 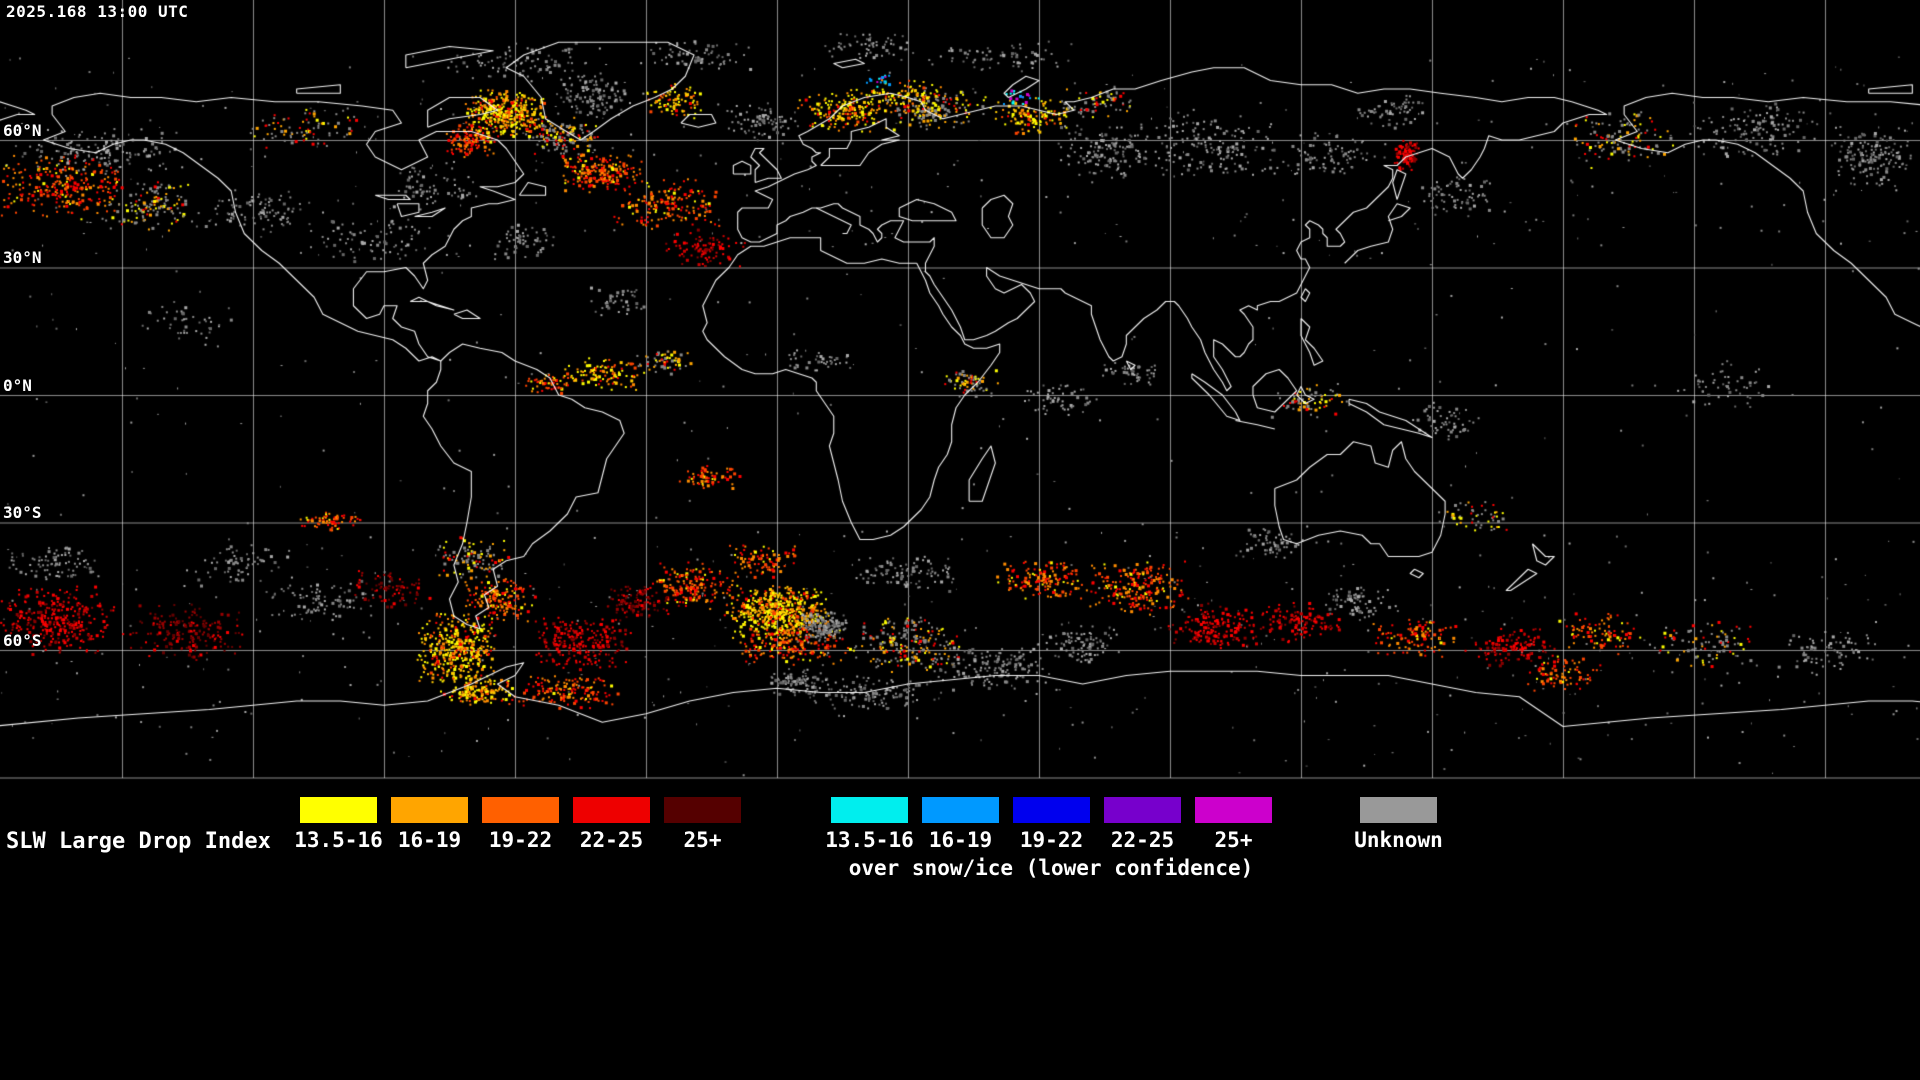 I want to click on latitude-label-0n: 0°N, so click(x=17, y=385).